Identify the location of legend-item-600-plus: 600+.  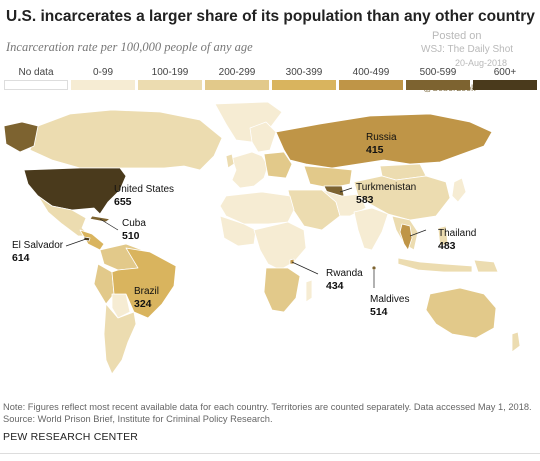
(505, 78).